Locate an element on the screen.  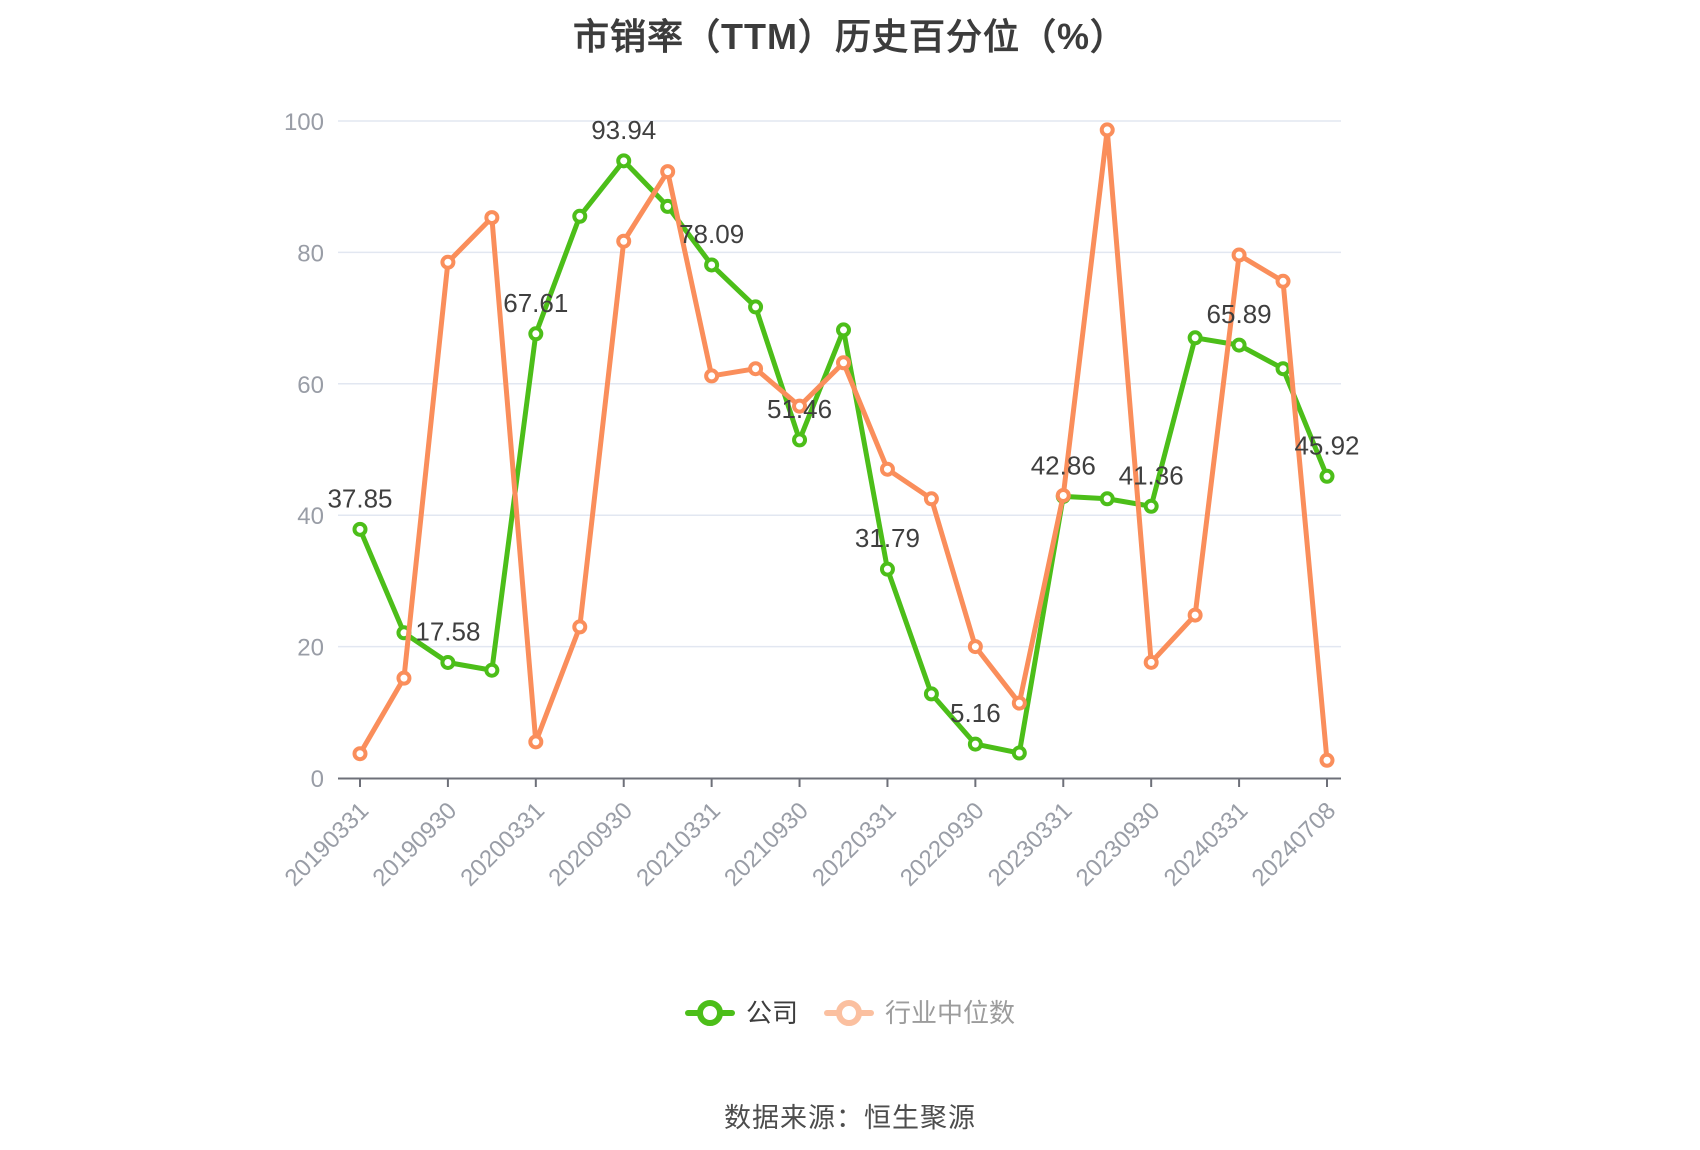
data-source-note: 数据来源：恒生聚源 is located at coordinates (850, 1118).